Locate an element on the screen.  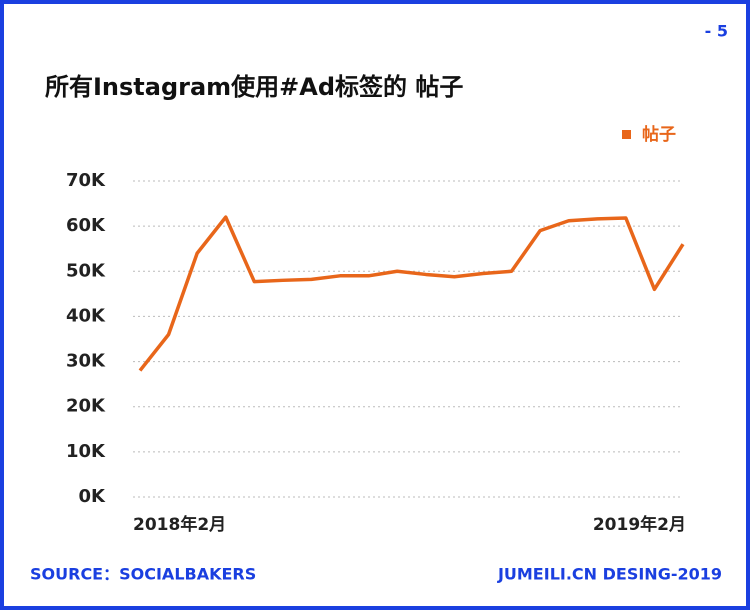
x-tick-label: 2019年2月 is located at coordinates (639, 524).